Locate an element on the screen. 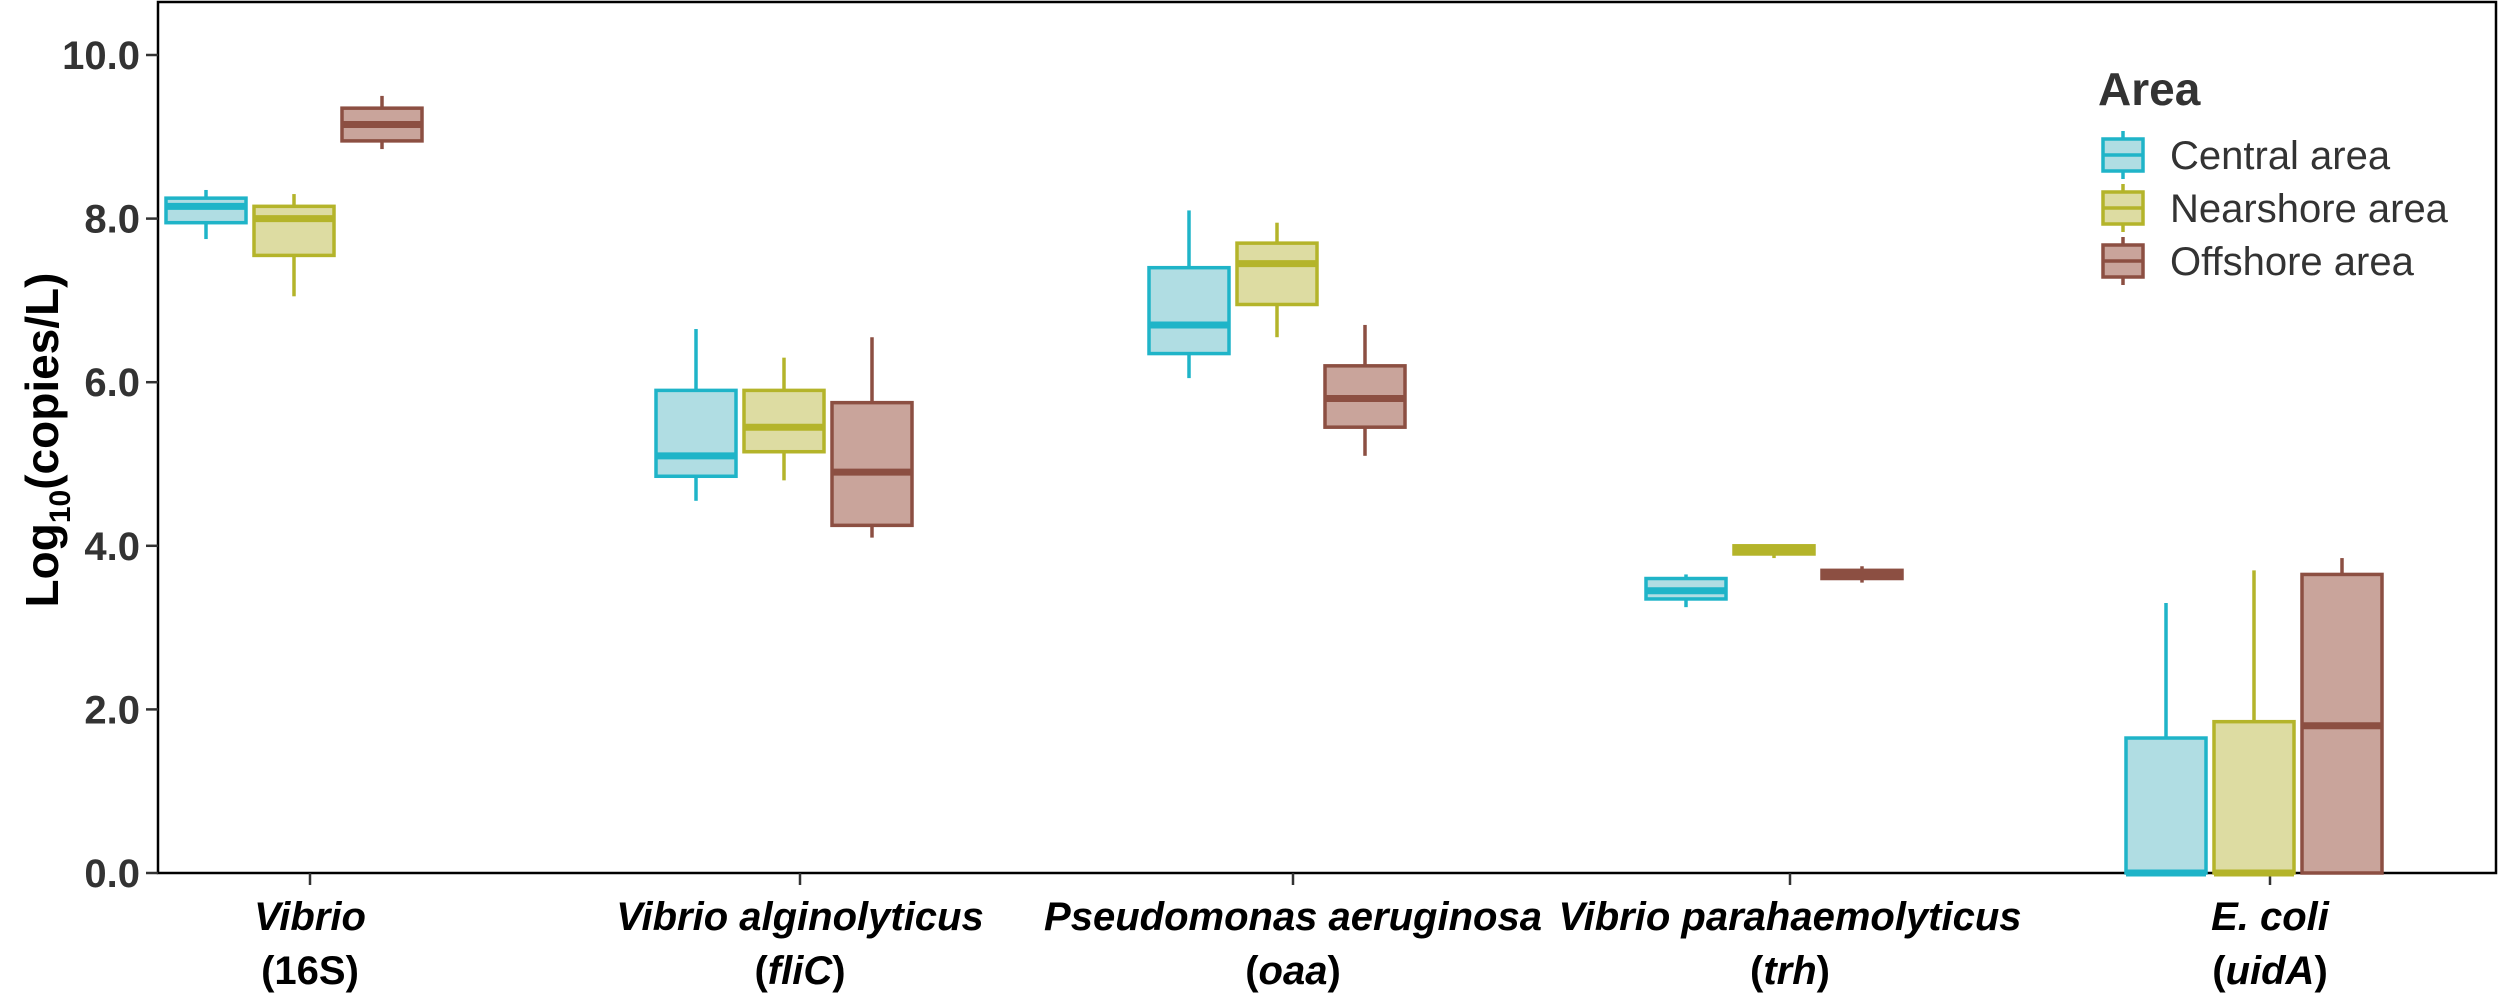  y-axis-title-subscript: 10 is located at coordinates (60, 506).